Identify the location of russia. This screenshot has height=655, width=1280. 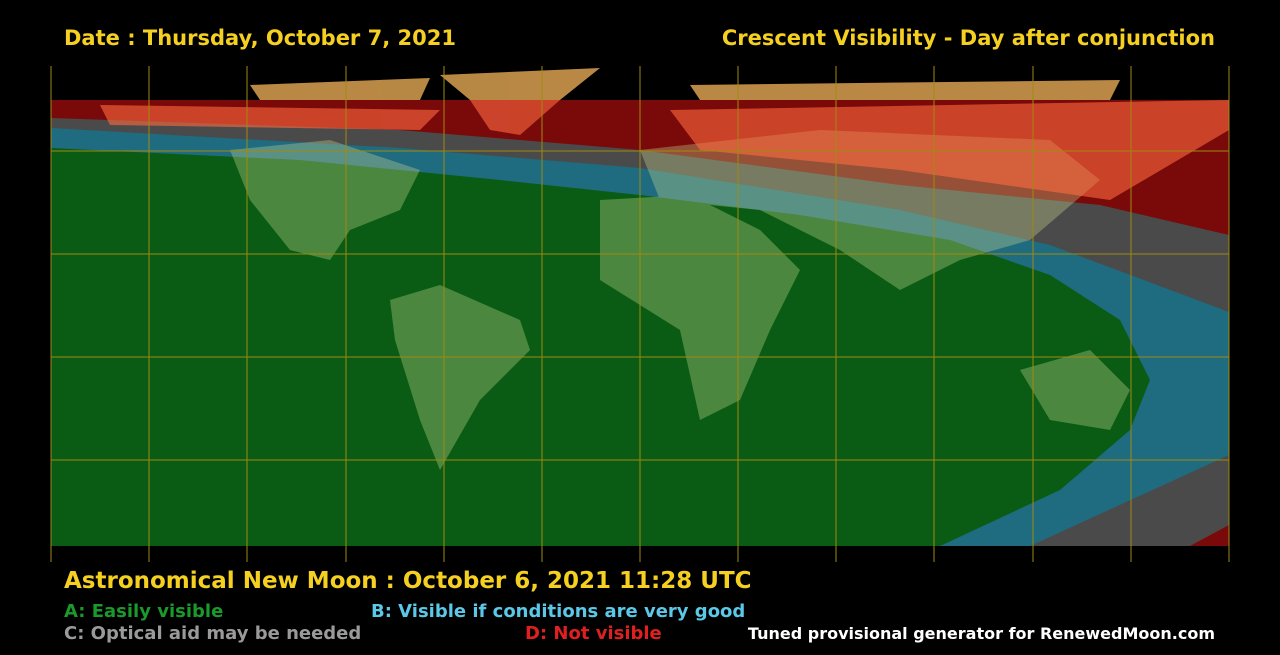
(949, 150).